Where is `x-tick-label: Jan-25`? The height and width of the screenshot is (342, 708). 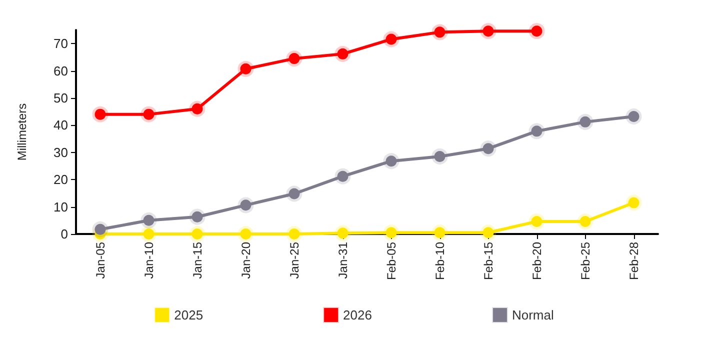
x-tick-label: Jan-25 is located at coordinates (294, 260).